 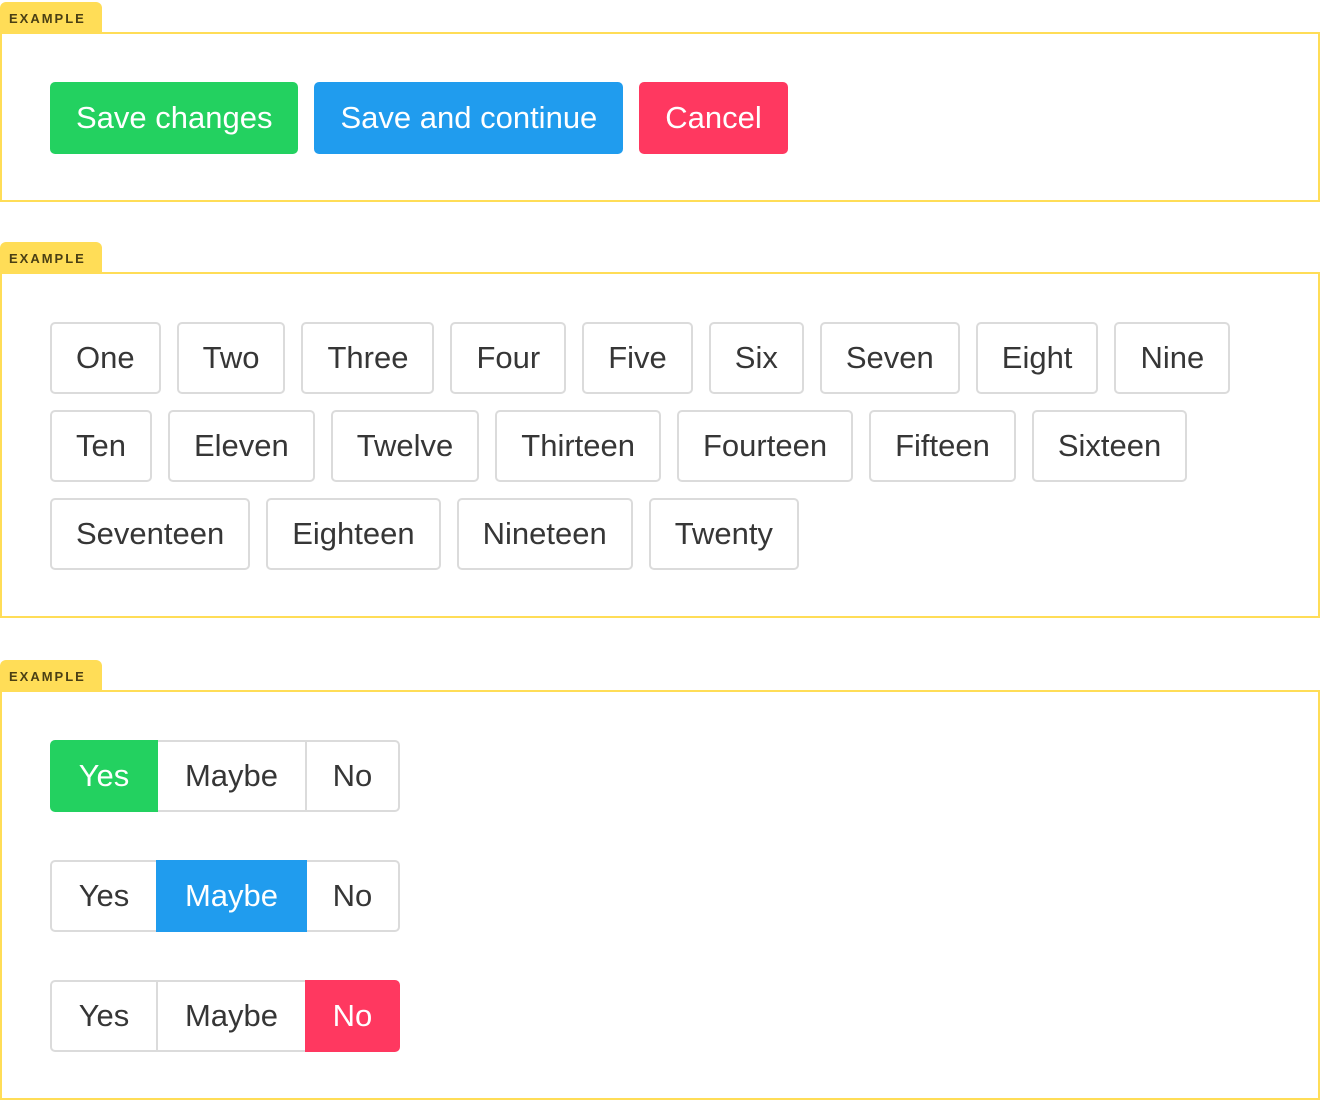 What do you see at coordinates (723, 534) in the screenshot?
I see `tag-button-twenty: Twenty` at bounding box center [723, 534].